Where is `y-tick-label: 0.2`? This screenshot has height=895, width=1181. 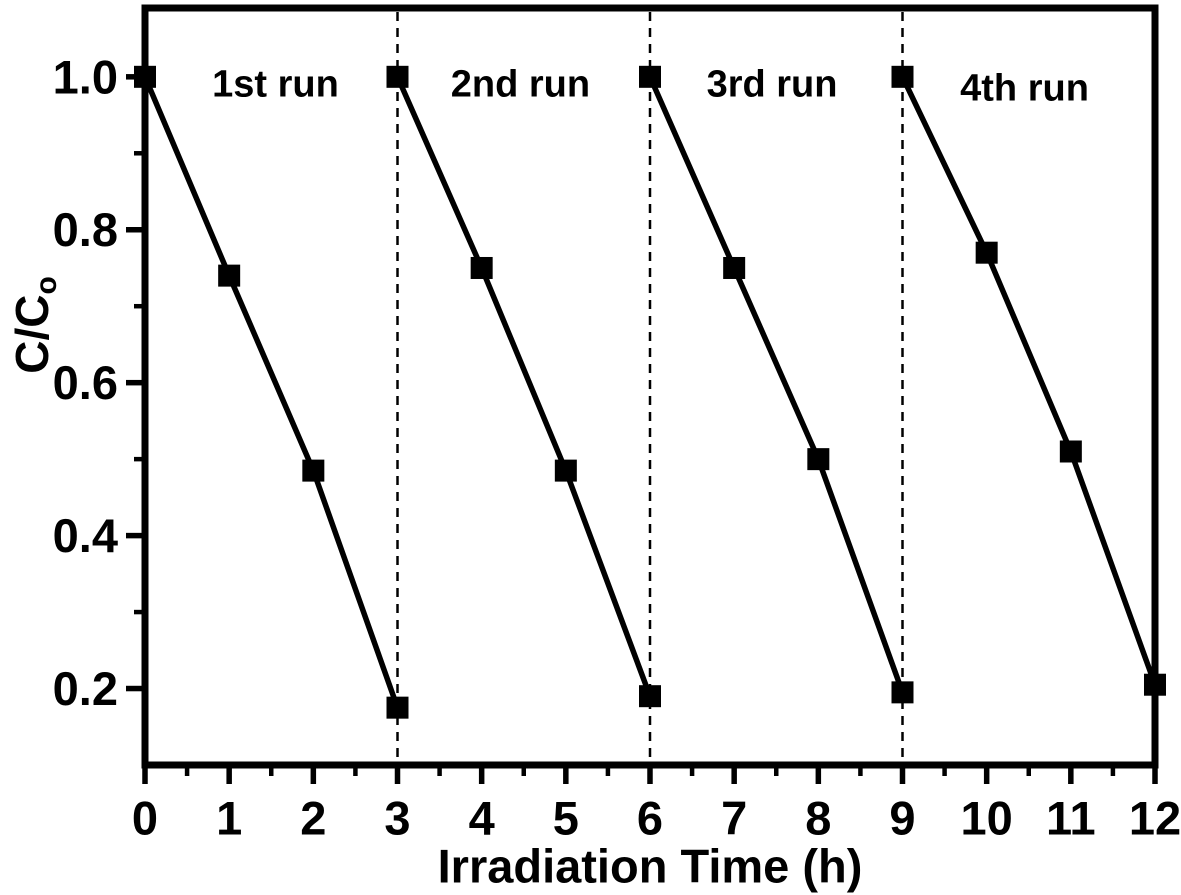 y-tick-label: 0.2 is located at coordinates (85, 688).